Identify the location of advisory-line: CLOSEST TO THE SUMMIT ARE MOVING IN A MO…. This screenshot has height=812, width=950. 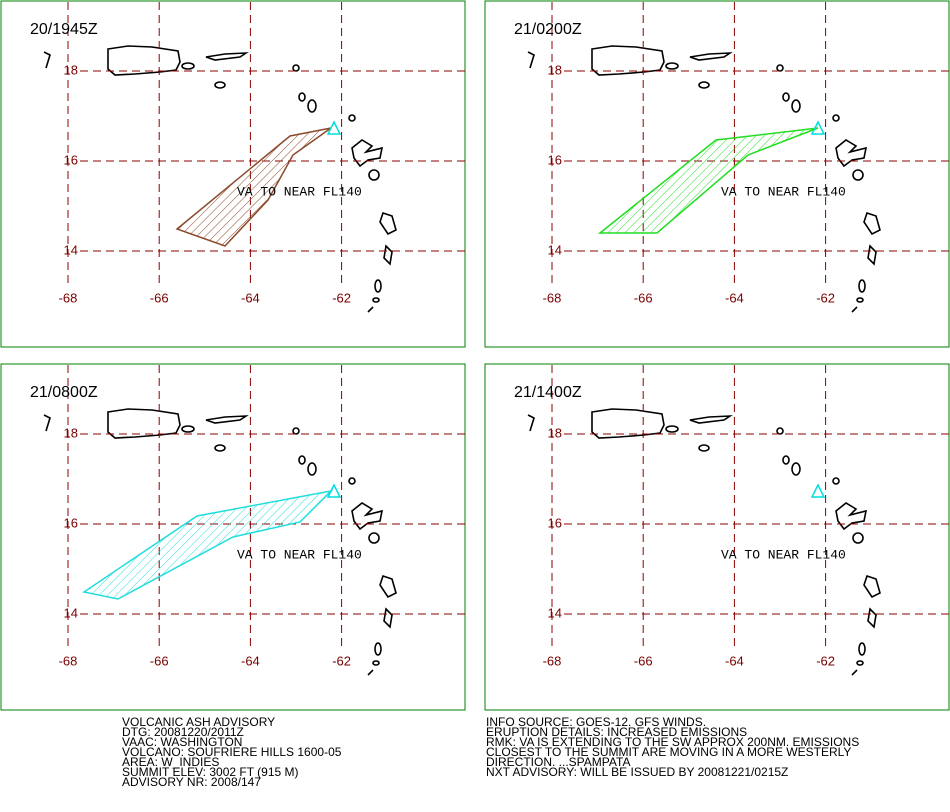
(668, 752).